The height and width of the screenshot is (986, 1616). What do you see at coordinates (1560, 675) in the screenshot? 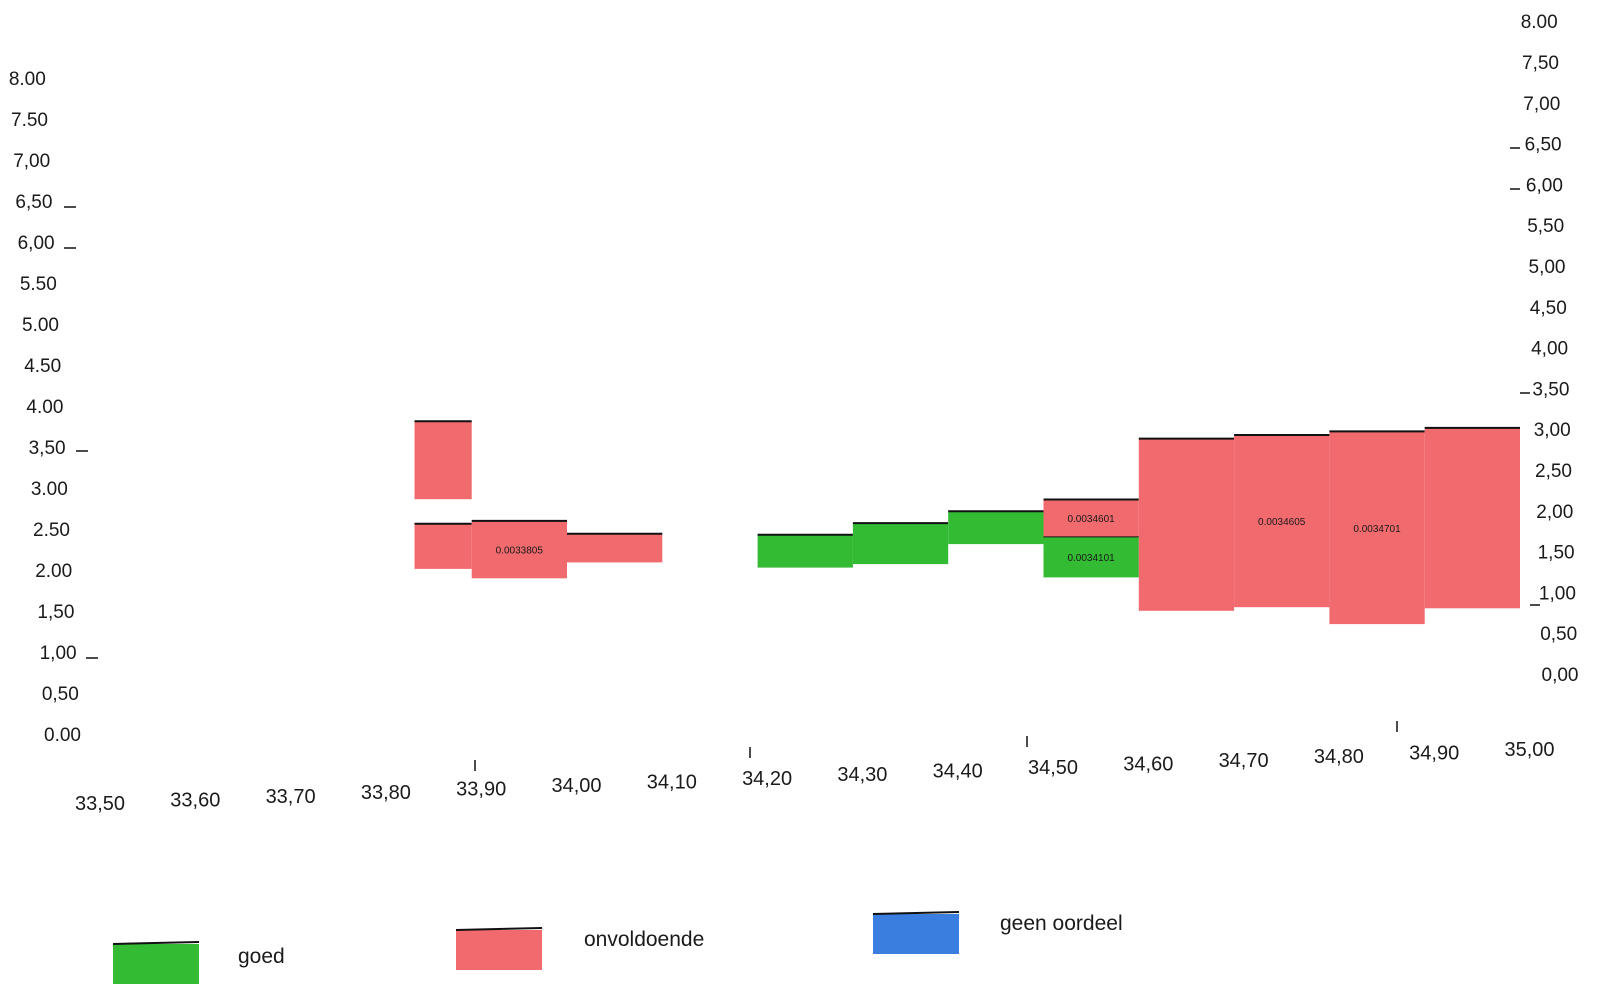
I see `y-tick-label-right: 0,00` at bounding box center [1560, 675].